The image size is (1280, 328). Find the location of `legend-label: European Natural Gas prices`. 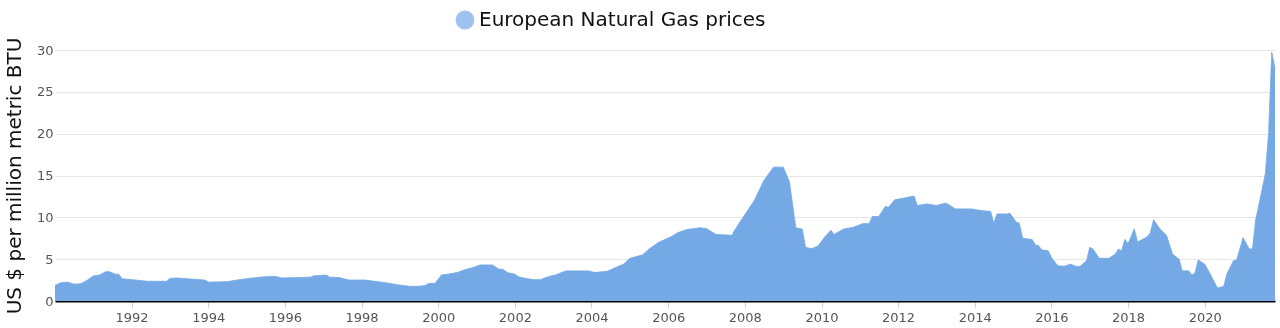

legend-label: European Natural Gas prices is located at coordinates (622, 19).